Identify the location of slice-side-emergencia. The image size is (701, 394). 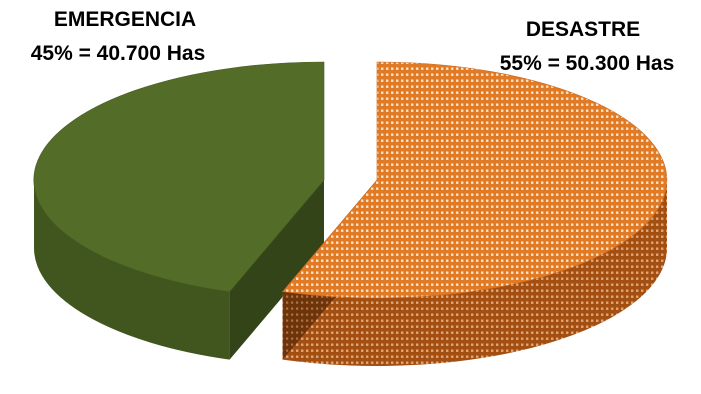
(131, 270).